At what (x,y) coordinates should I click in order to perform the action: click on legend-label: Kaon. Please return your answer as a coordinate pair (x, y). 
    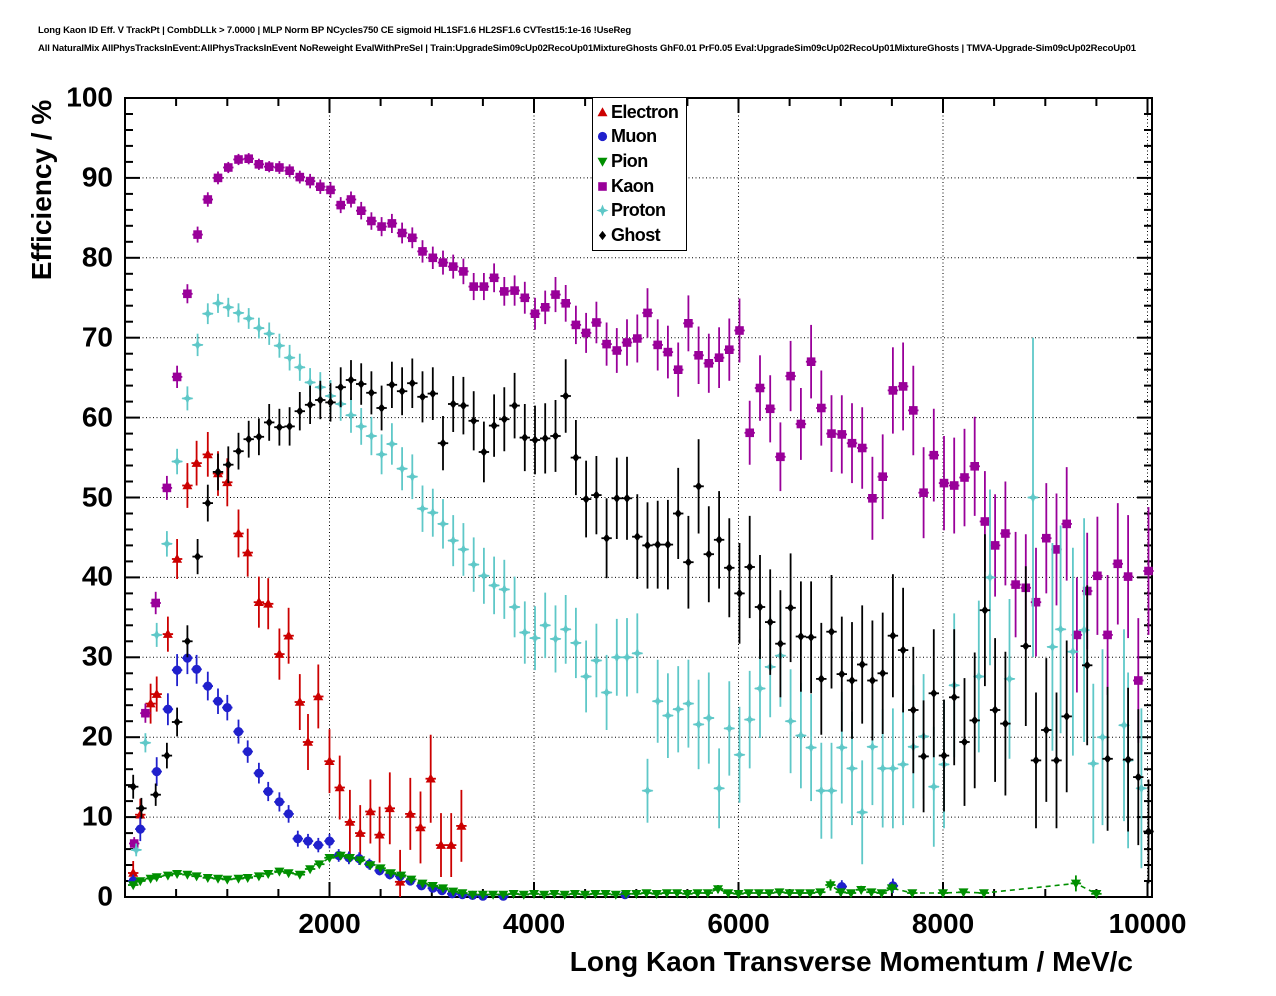
    Looking at the image, I should click on (632, 185).